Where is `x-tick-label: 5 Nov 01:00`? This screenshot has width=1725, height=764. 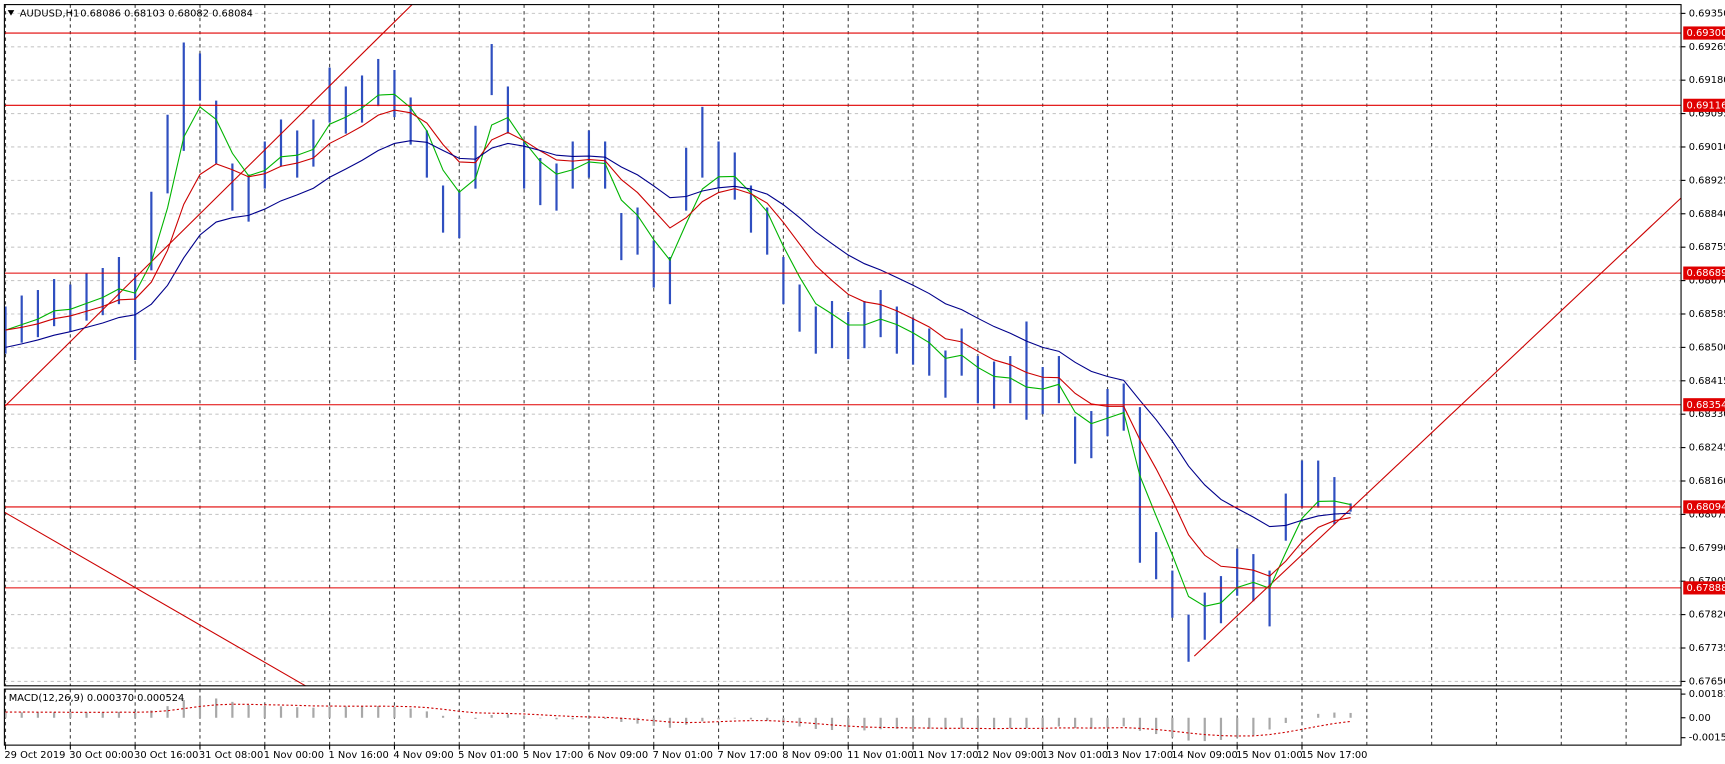
x-tick-label: 5 Nov 01:00 is located at coordinates (488, 755).